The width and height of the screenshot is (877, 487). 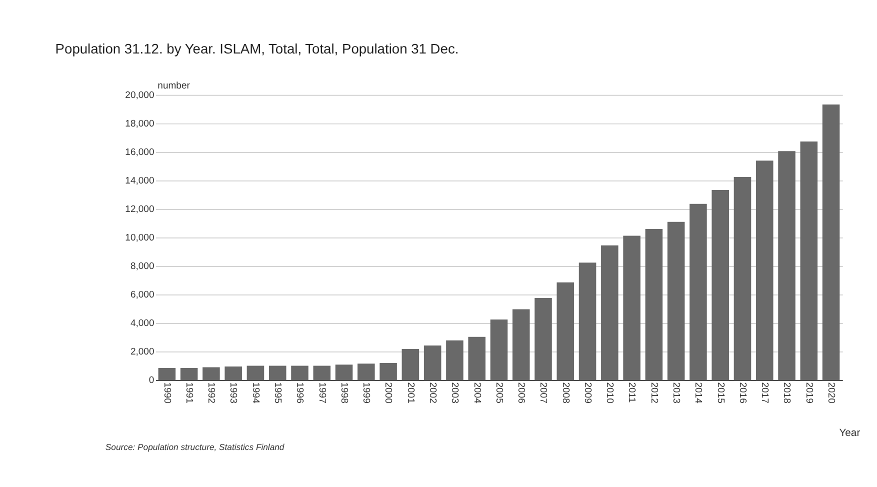 What do you see at coordinates (764, 393) in the screenshot?
I see `x-tick-label: 2017` at bounding box center [764, 393].